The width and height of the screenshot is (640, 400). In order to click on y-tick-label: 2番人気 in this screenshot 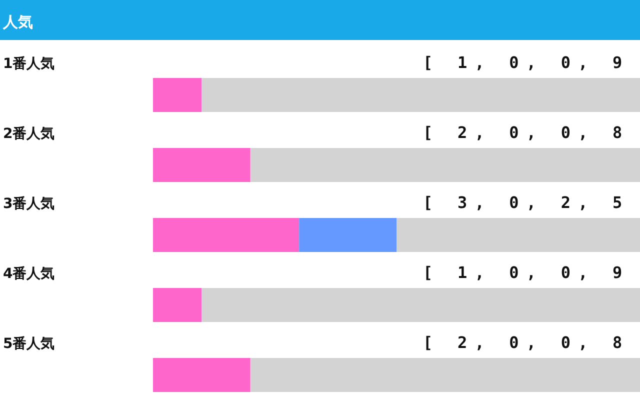, I will do `click(29, 134)`.